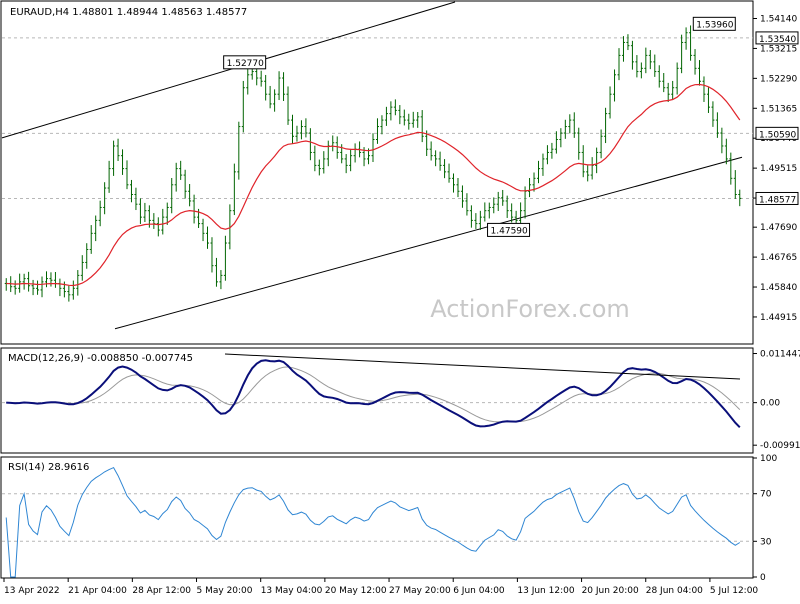  What do you see at coordinates (780, 355) in the screenshot?
I see `macd-ytick-label: 0.011447` at bounding box center [780, 355].